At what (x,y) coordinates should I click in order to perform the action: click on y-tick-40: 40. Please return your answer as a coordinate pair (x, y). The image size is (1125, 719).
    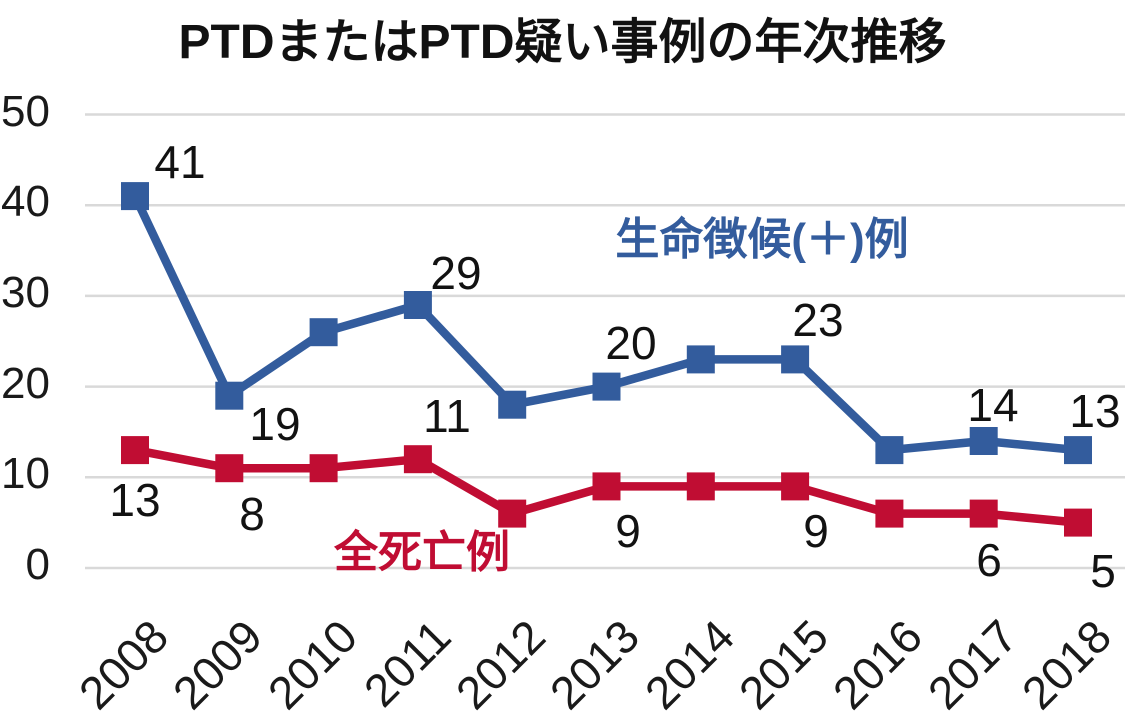
    Looking at the image, I should click on (25, 201).